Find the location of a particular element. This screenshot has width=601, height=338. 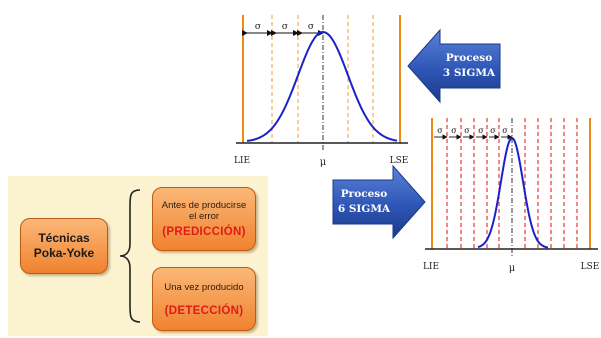

top-sigma-lines is located at coordinates (322, 79).